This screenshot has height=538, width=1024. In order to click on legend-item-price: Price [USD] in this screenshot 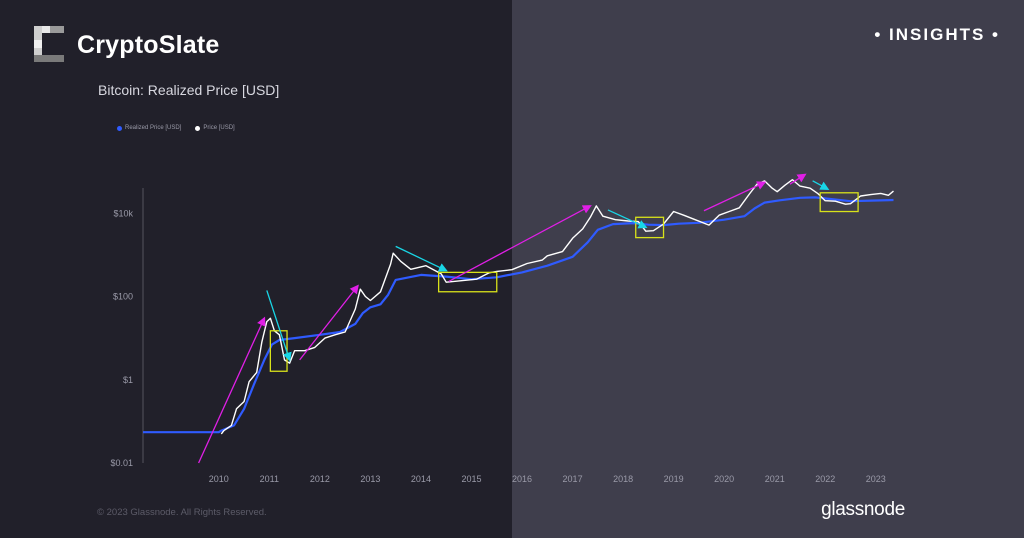, I will do `click(215, 128)`.